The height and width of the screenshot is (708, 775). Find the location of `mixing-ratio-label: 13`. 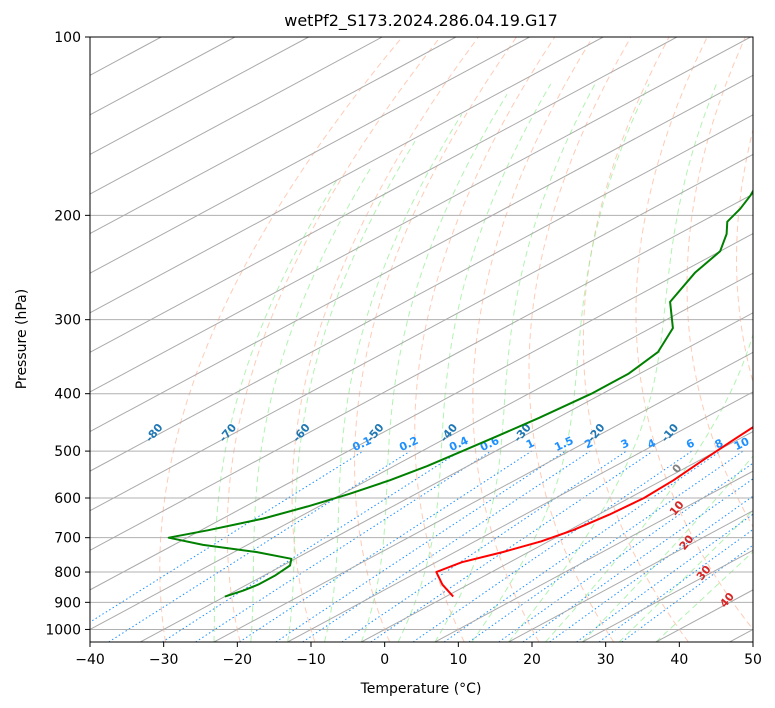

mixing-ratio-label: 13 is located at coordinates (767, 444).